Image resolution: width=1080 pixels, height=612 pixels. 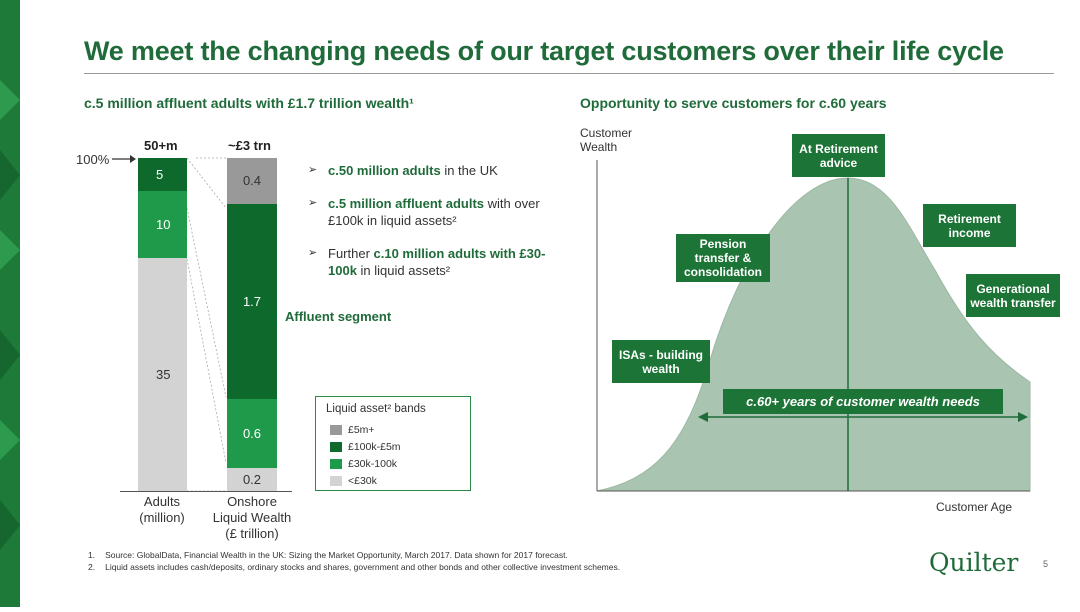 What do you see at coordinates (206, 491) in the screenshot?
I see `bar-baseline` at bounding box center [206, 491].